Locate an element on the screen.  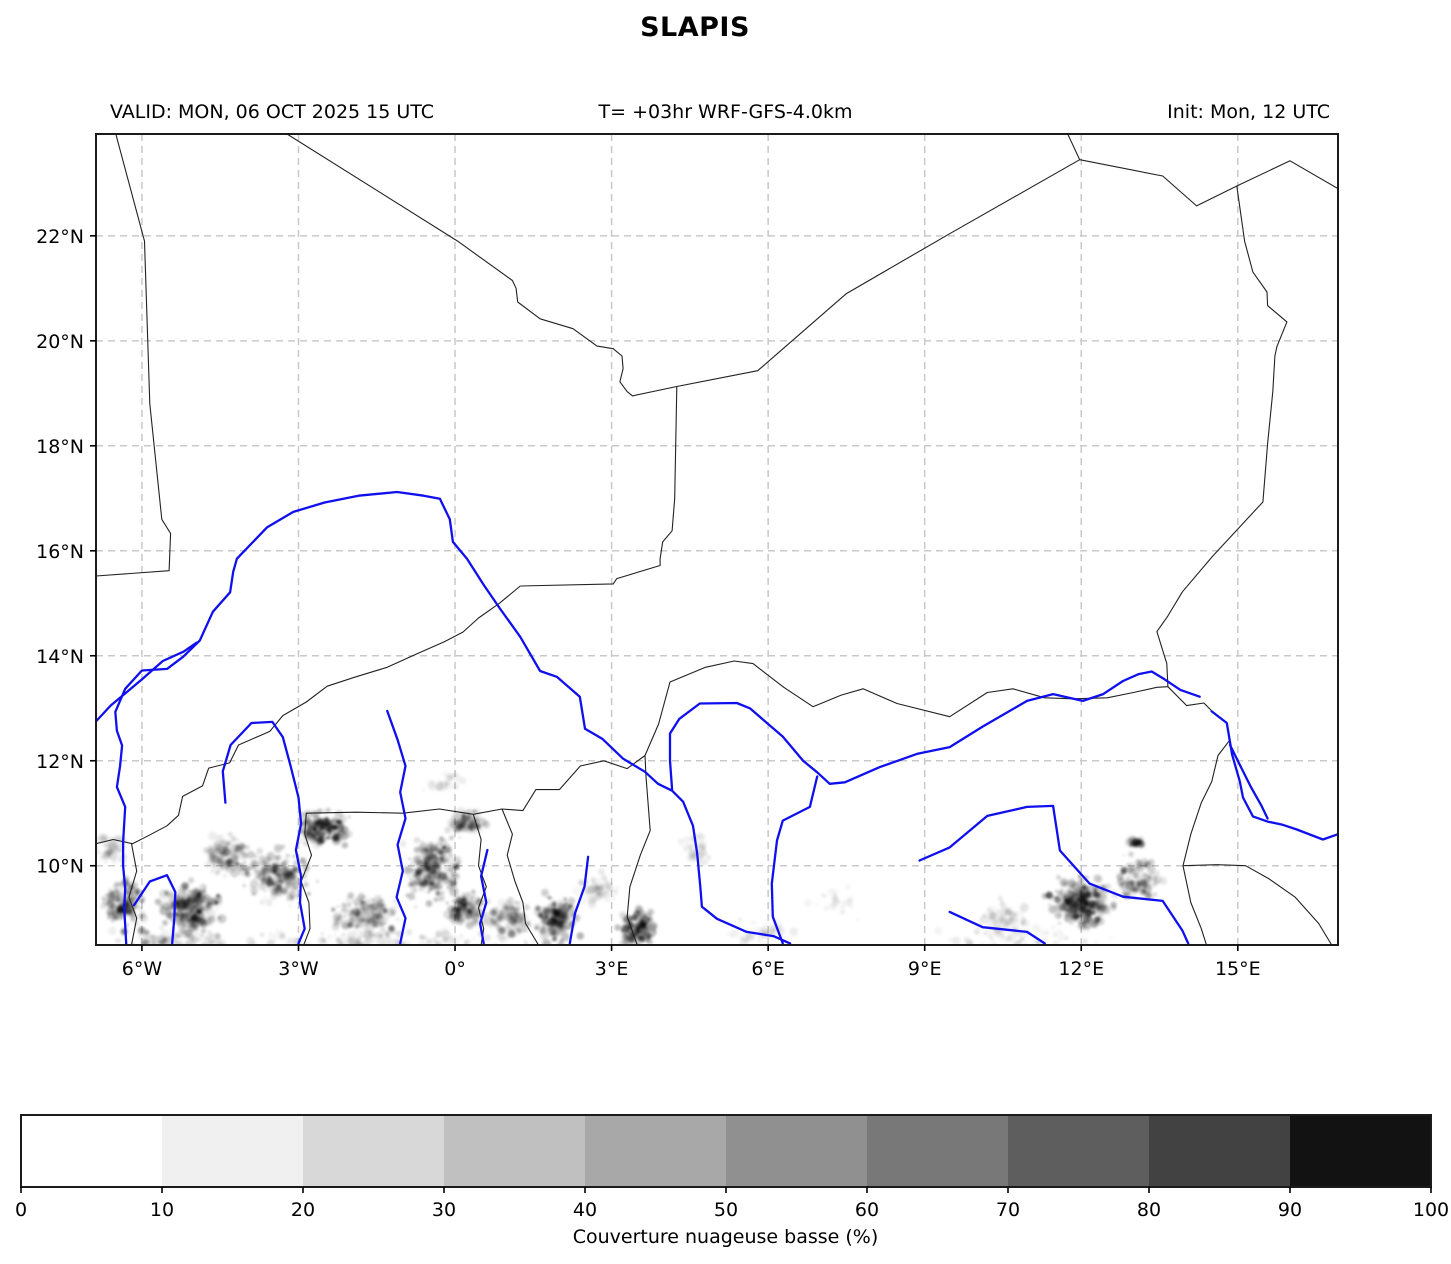
y-tick-label: 10°N is located at coordinates (60, 867).